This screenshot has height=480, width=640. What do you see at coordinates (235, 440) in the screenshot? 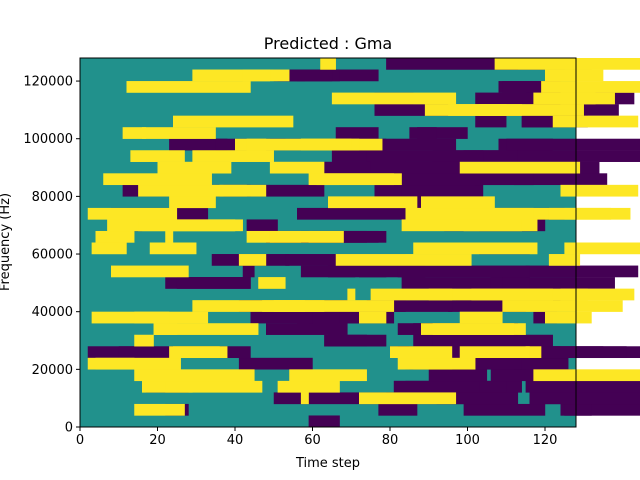
I see `x-tick-label: 40` at bounding box center [235, 440].